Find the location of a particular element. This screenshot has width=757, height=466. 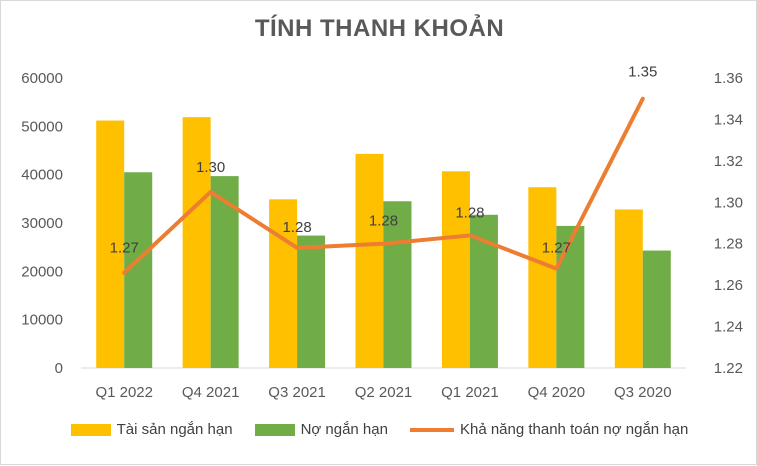

chart-title: TÍNH THANH KHOẢN is located at coordinates (379, 28).